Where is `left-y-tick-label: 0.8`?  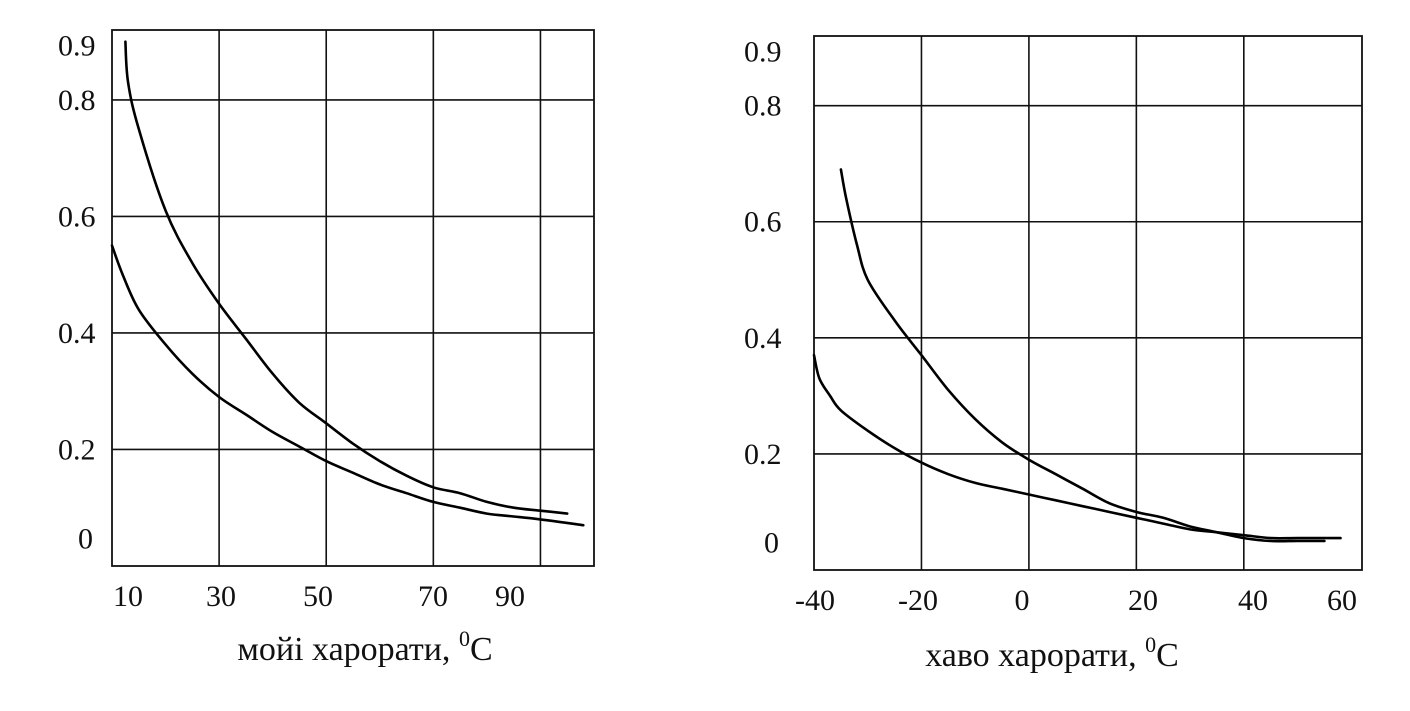
left-y-tick-label: 0.8 is located at coordinates (77, 100).